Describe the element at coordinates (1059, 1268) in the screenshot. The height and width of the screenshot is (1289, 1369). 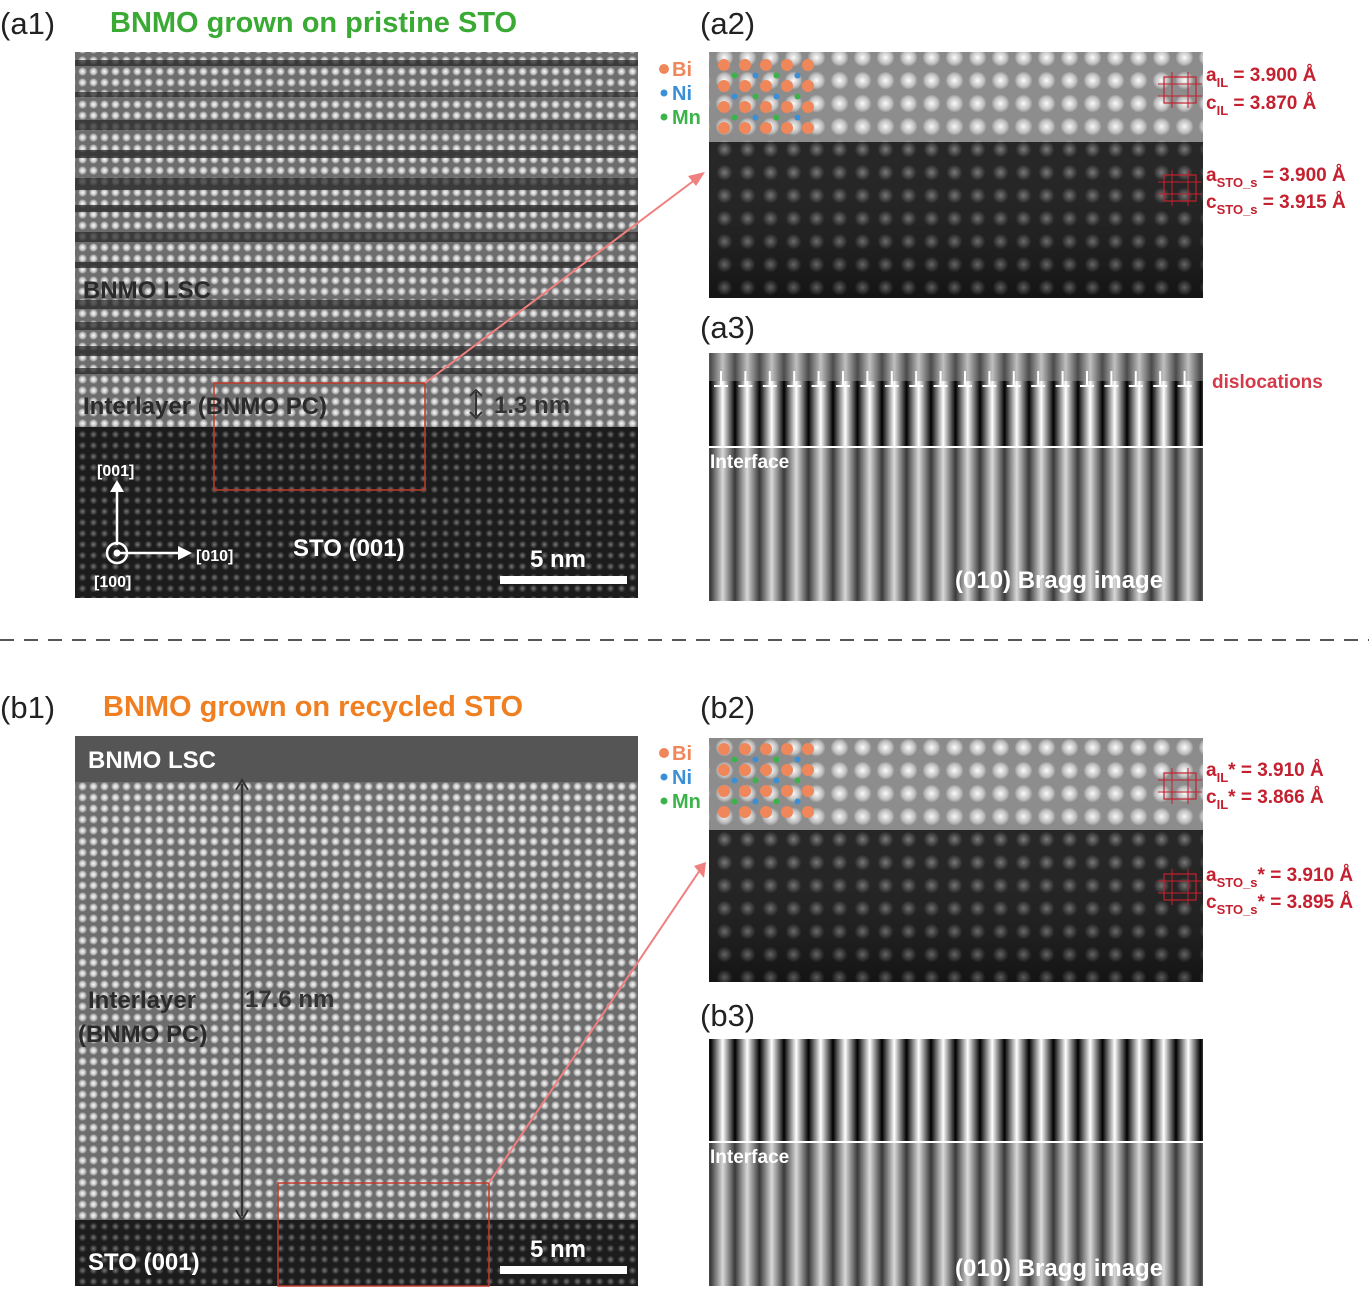
I see `caption: (010) Bragg image` at that location.